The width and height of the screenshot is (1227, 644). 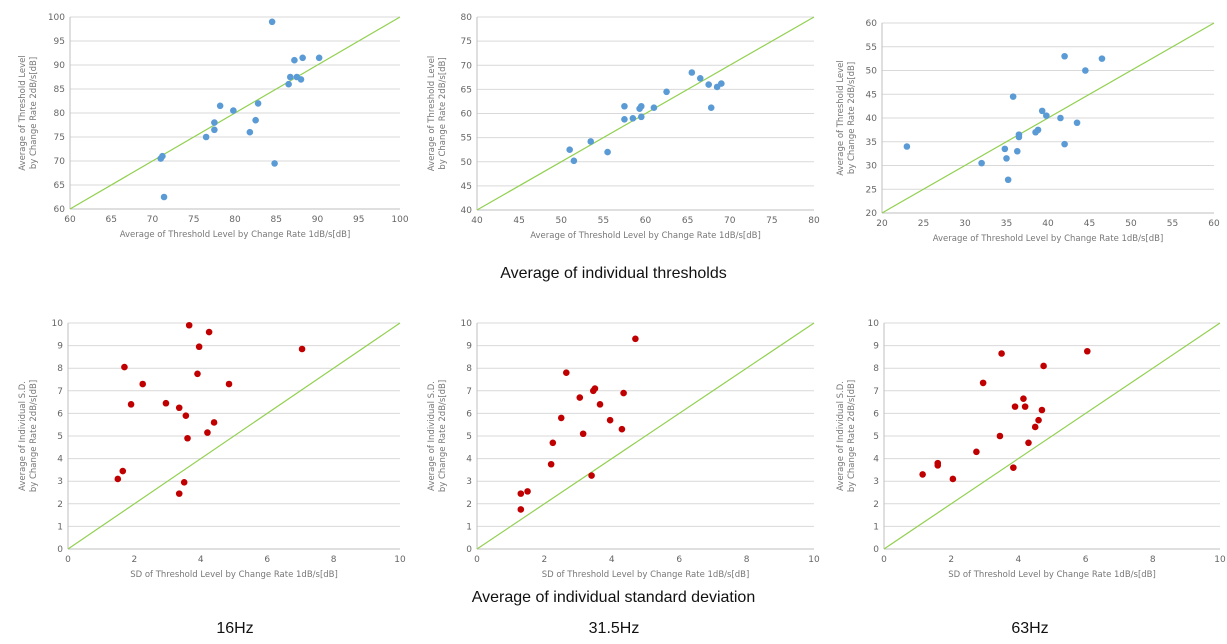 What do you see at coordinates (477, 221) in the screenshot?
I see `x-tick-label: 40` at bounding box center [477, 221].